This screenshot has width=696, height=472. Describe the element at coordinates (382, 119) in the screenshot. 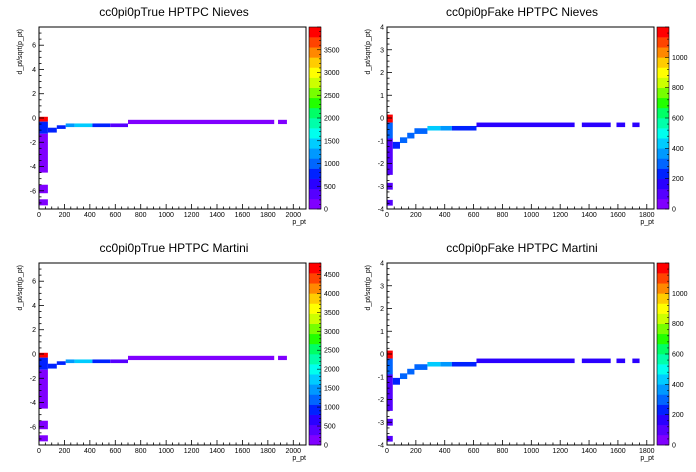

I see `y-tick-label: 0` at that location.